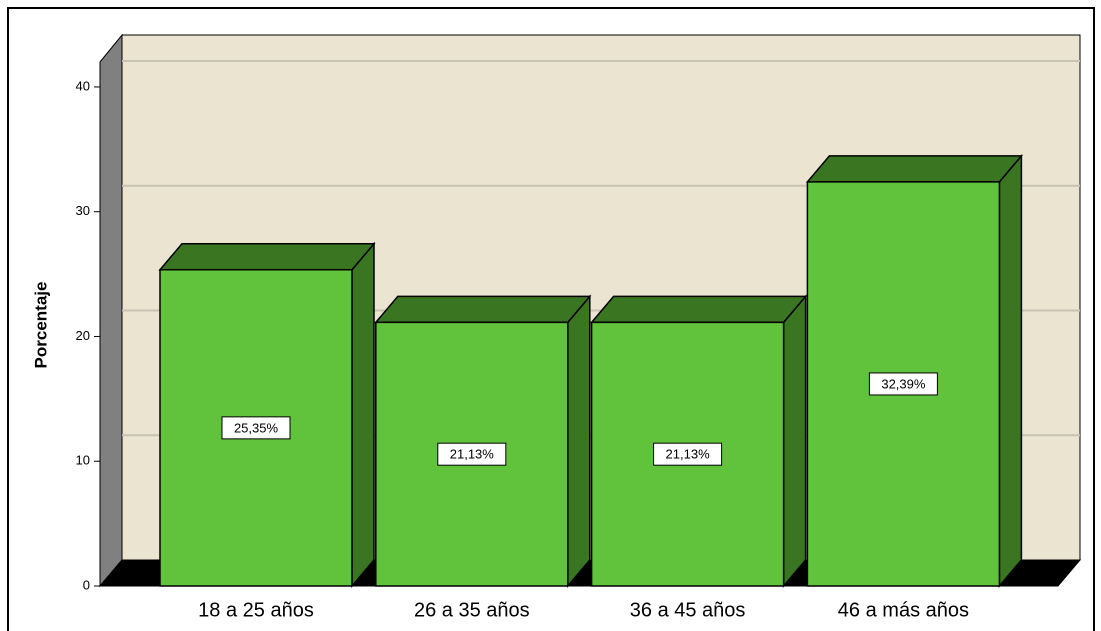 The image size is (1101, 631). I want to click on y-tick-label: 40, so click(83, 85).